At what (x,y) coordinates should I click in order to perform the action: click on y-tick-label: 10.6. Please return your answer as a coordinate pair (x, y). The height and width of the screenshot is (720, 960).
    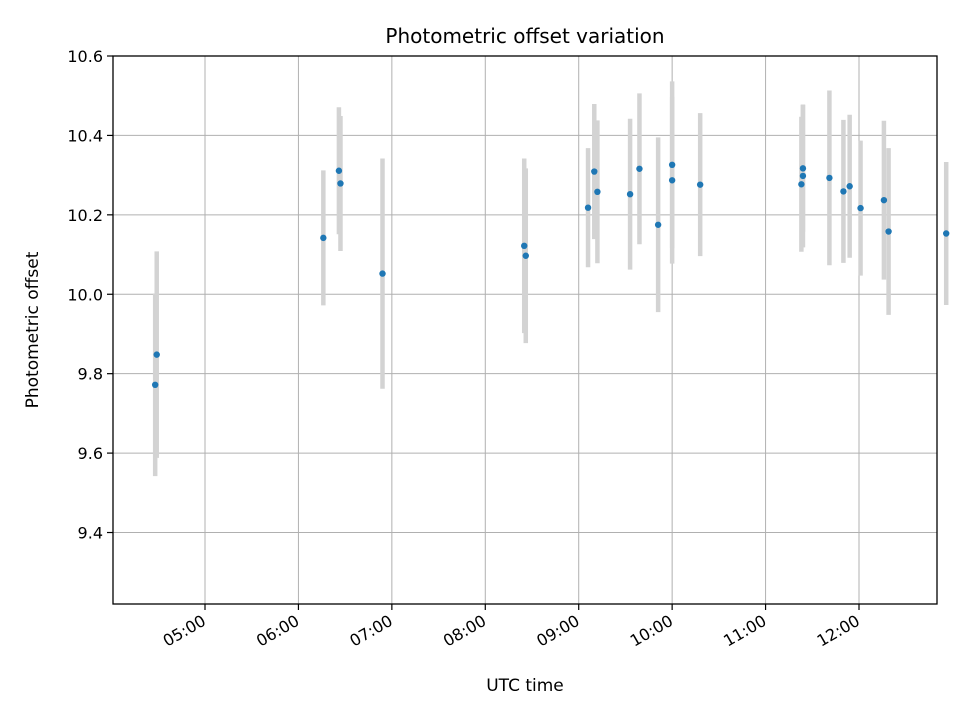
    Looking at the image, I should click on (85, 56).